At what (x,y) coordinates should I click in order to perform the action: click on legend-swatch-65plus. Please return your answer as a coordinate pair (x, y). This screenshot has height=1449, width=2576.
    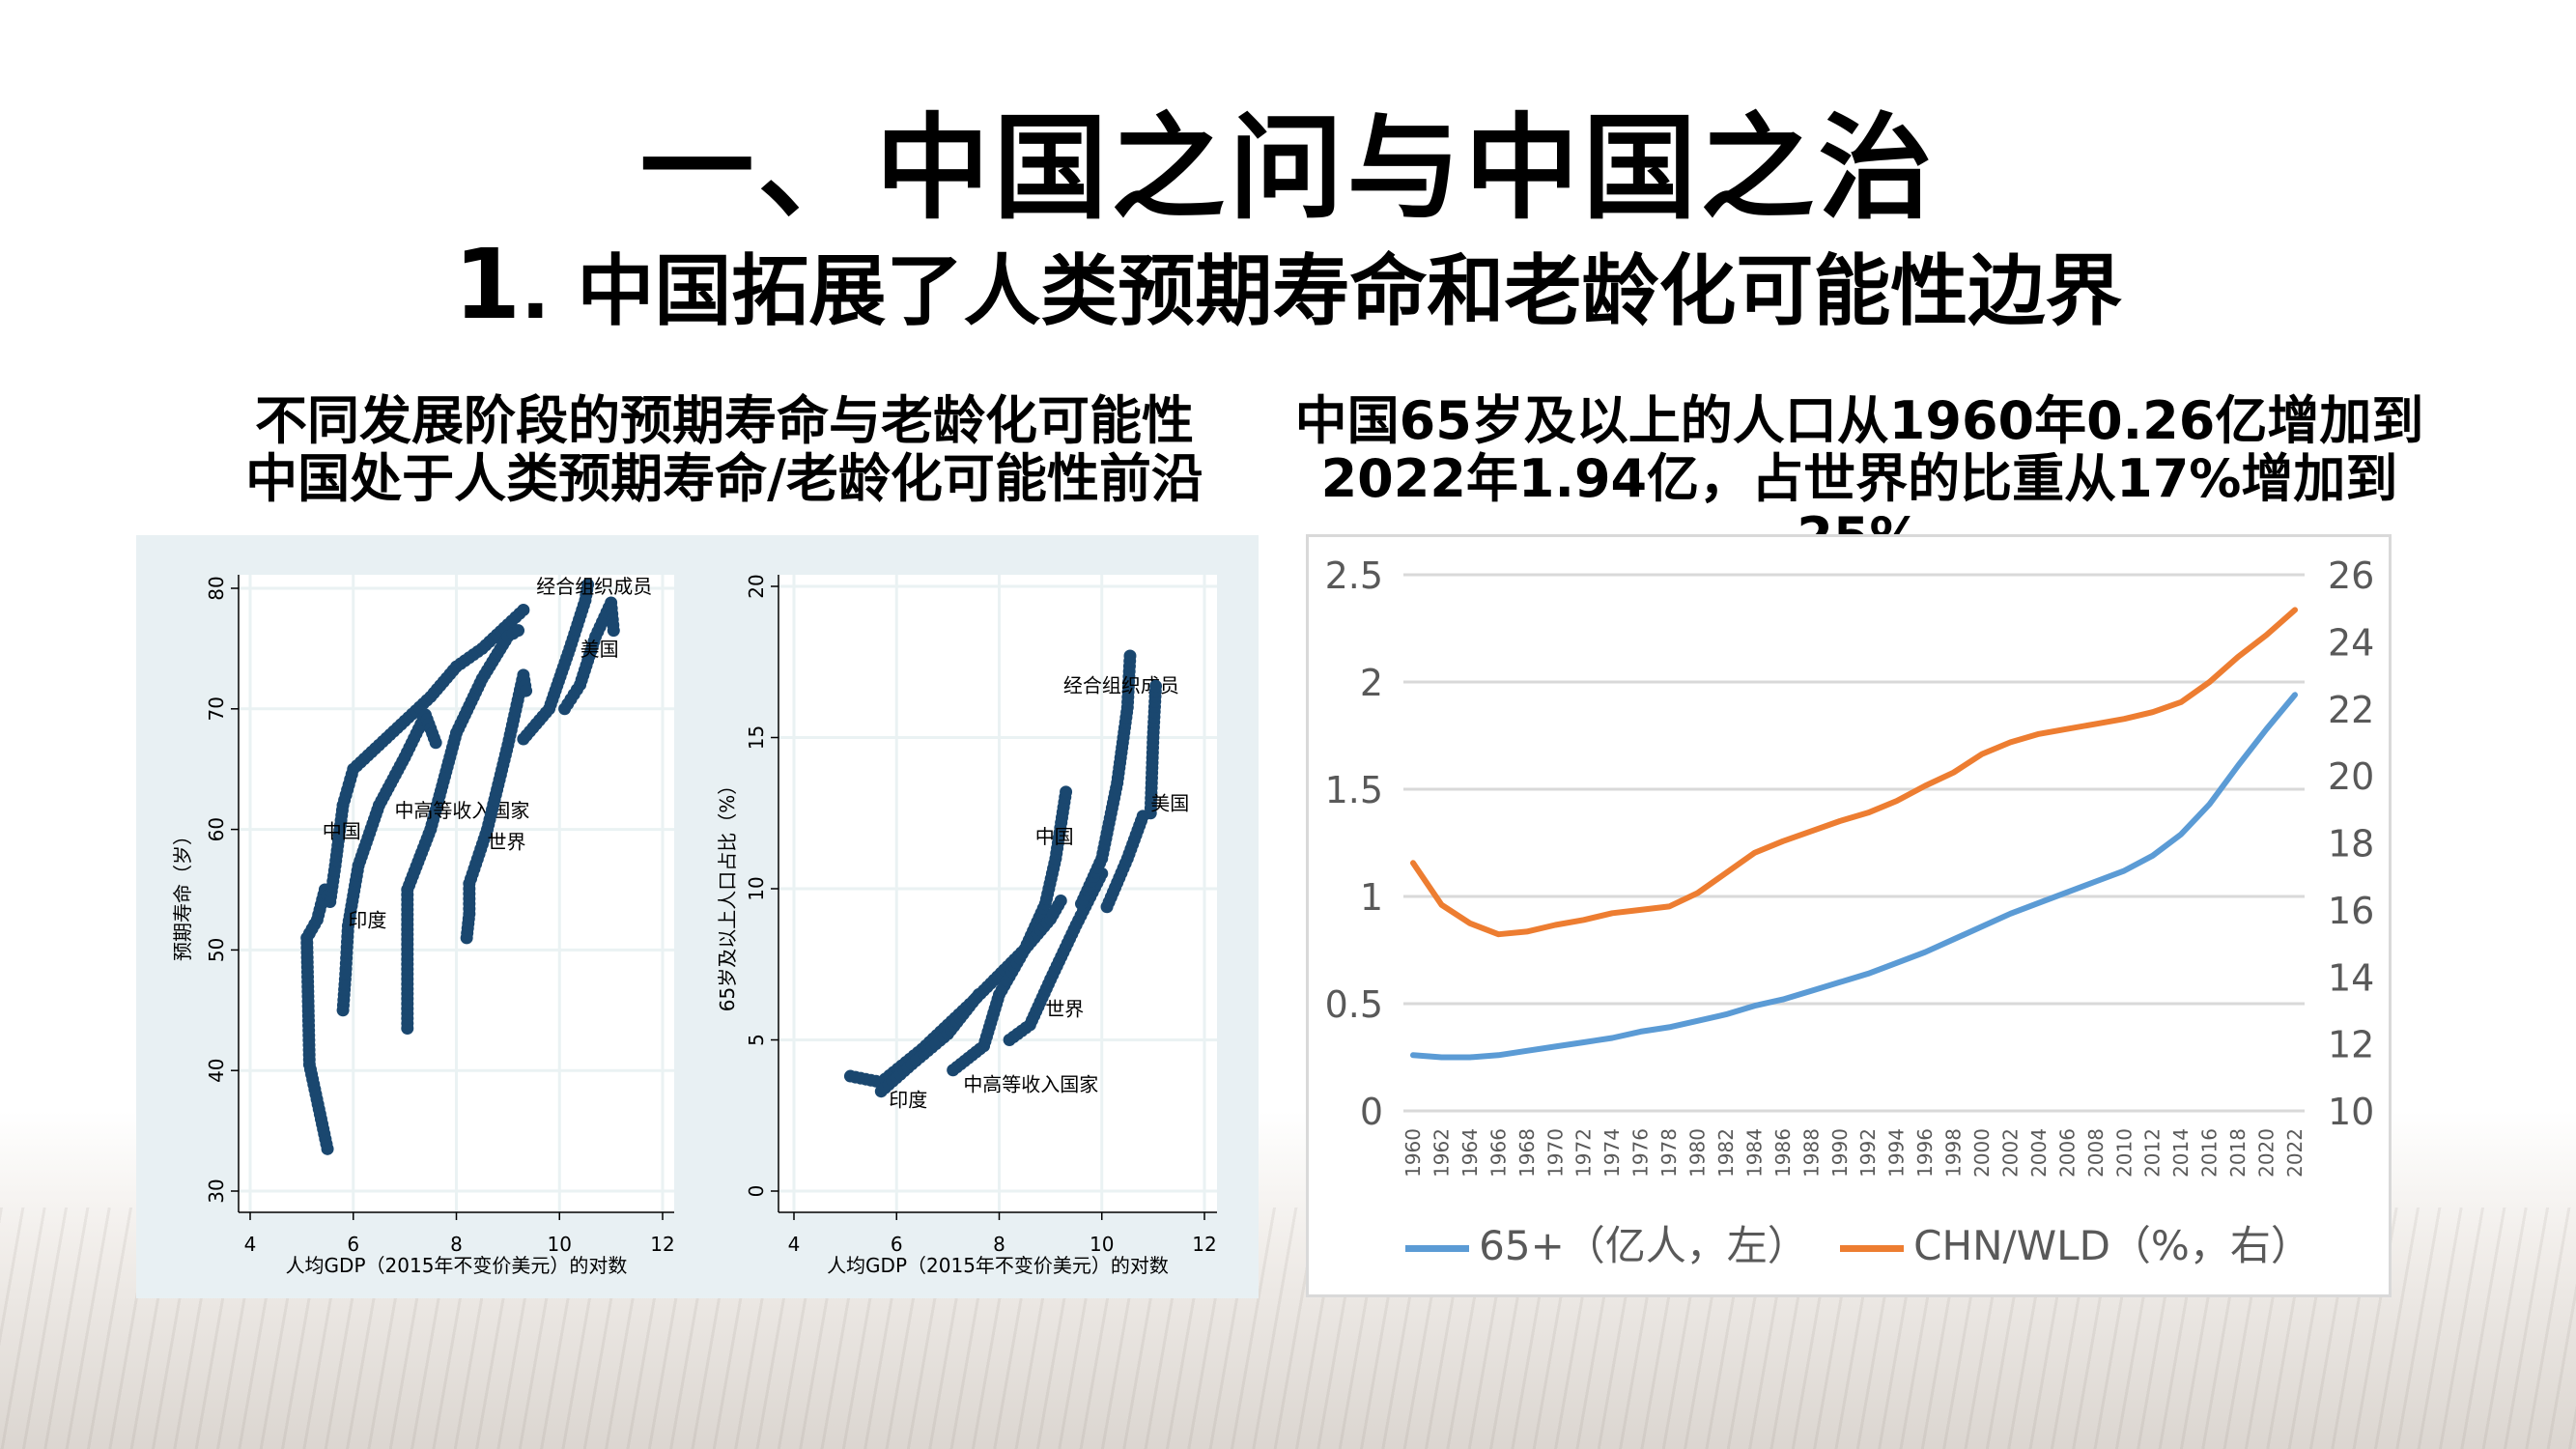
    Looking at the image, I should click on (1437, 1248).